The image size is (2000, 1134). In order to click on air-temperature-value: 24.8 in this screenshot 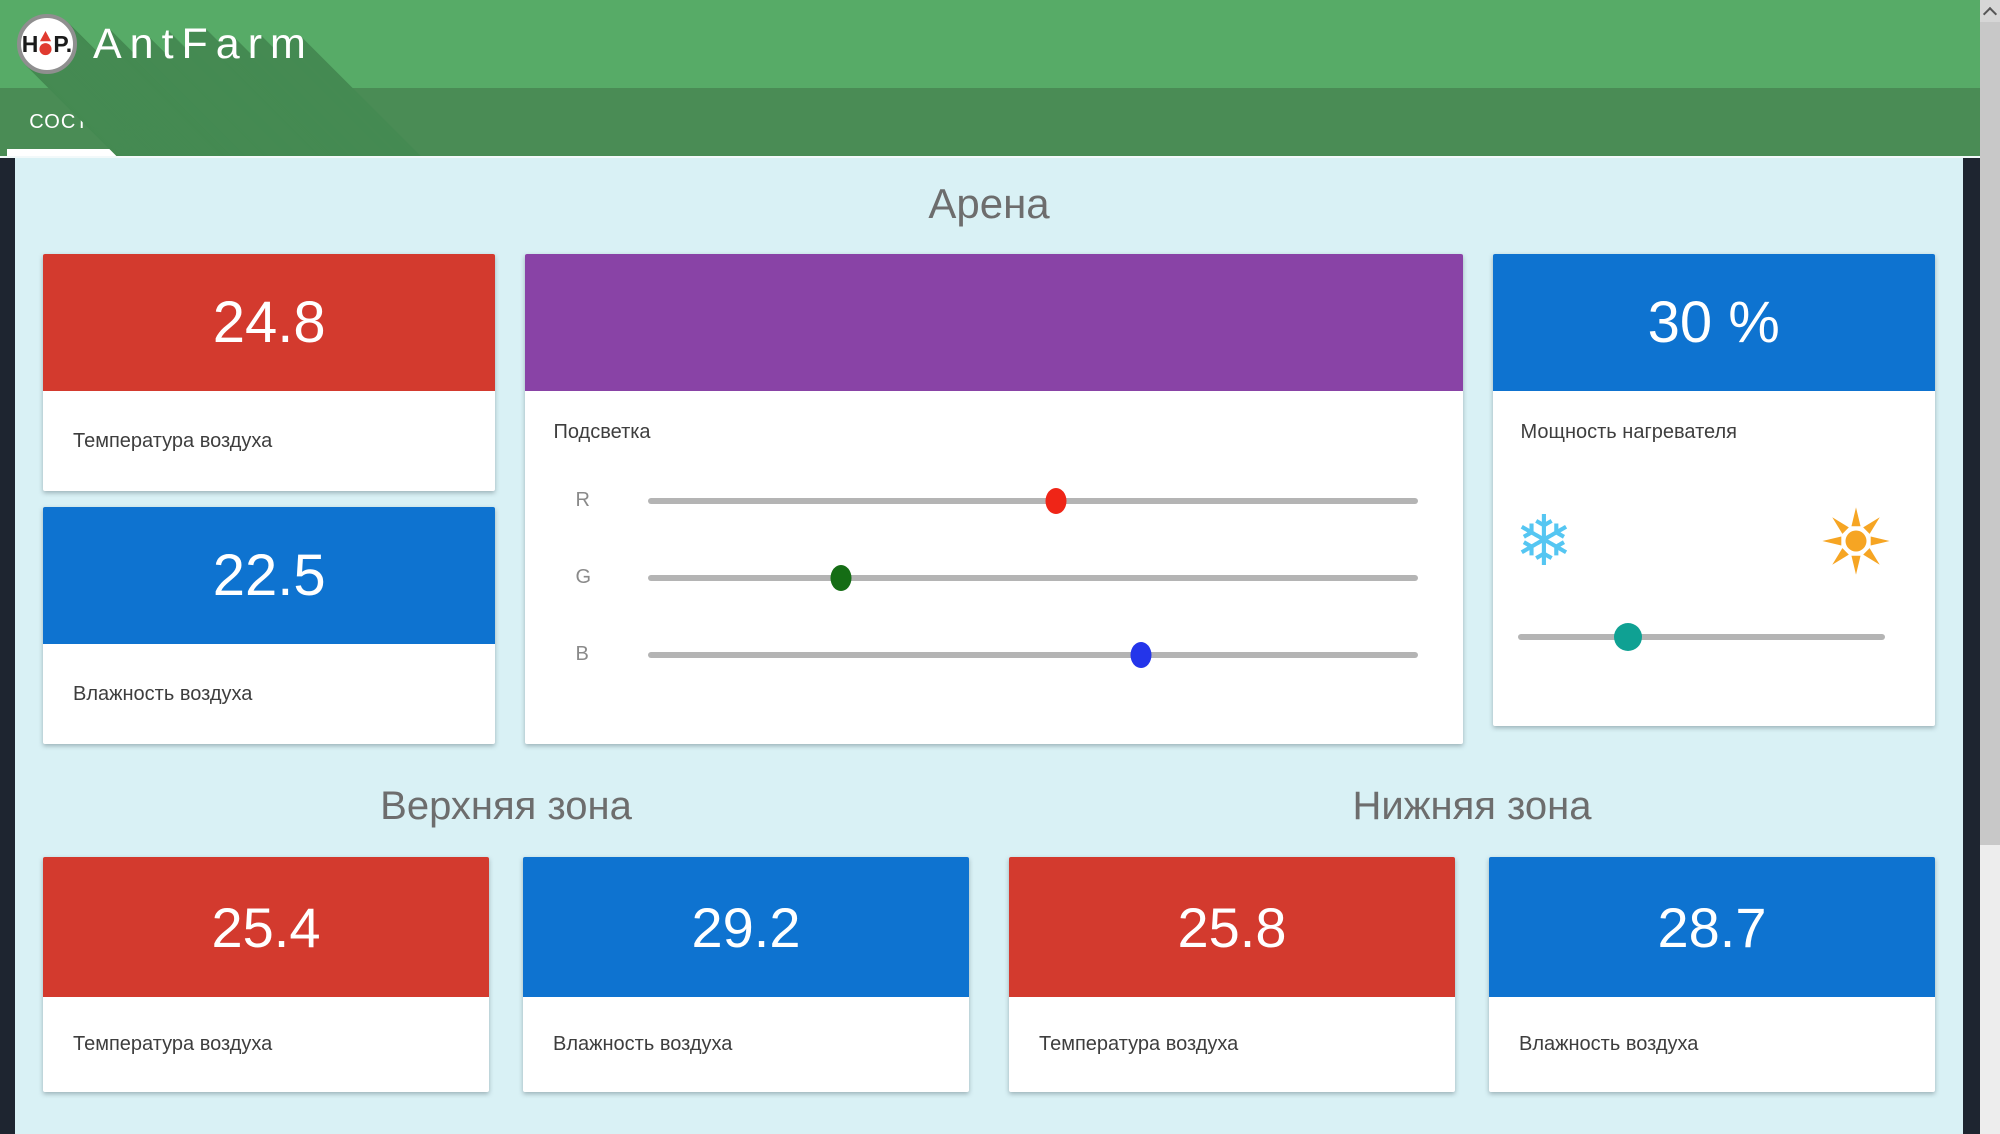, I will do `click(269, 322)`.